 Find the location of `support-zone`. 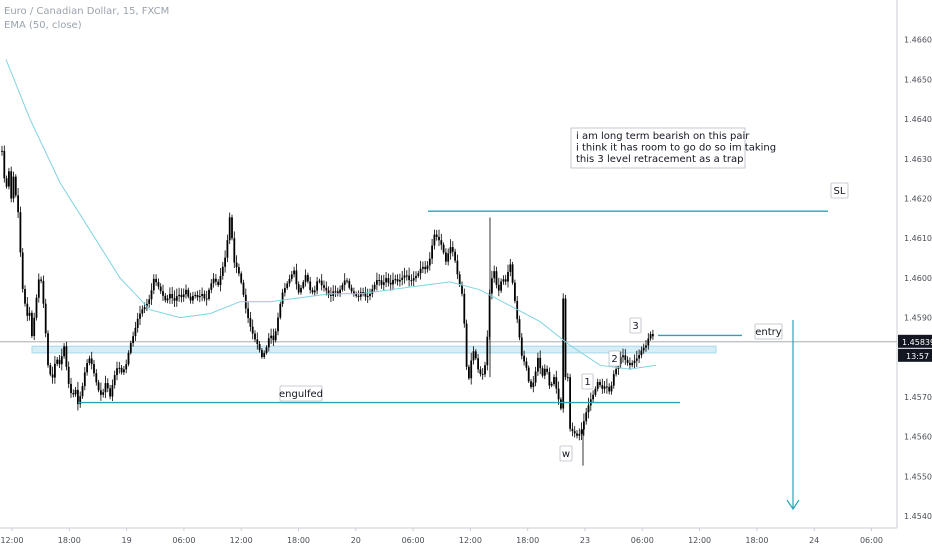

support-zone is located at coordinates (448, 347).